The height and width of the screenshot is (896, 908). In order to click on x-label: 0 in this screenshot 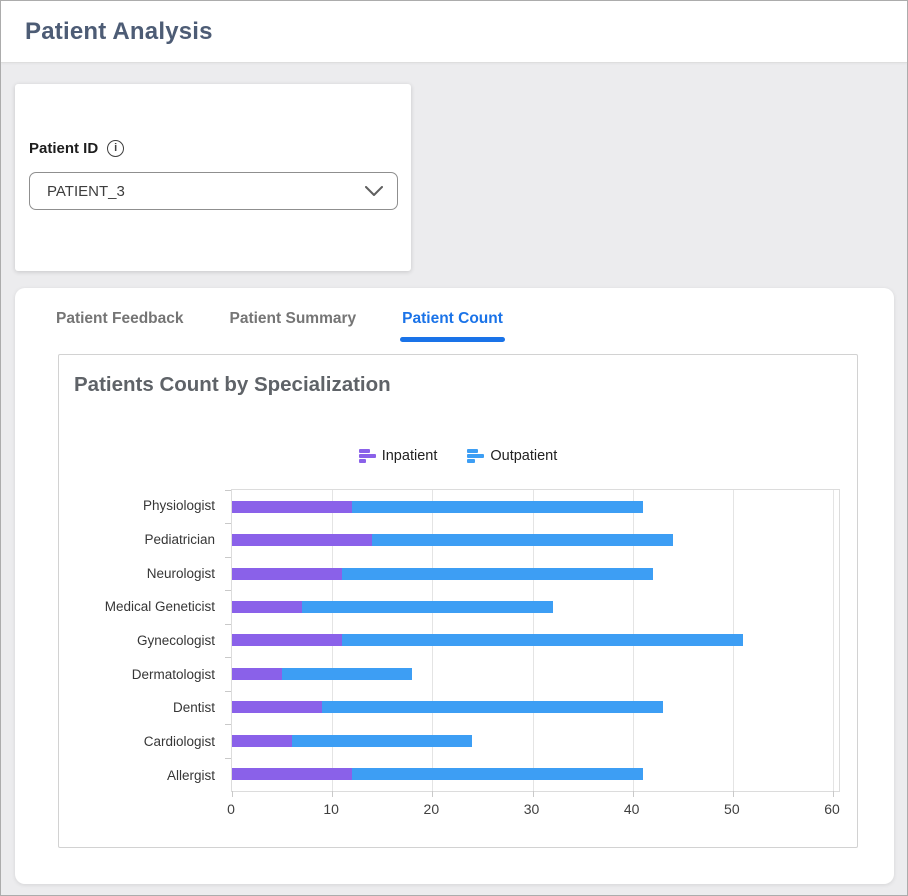, I will do `click(231, 809)`.